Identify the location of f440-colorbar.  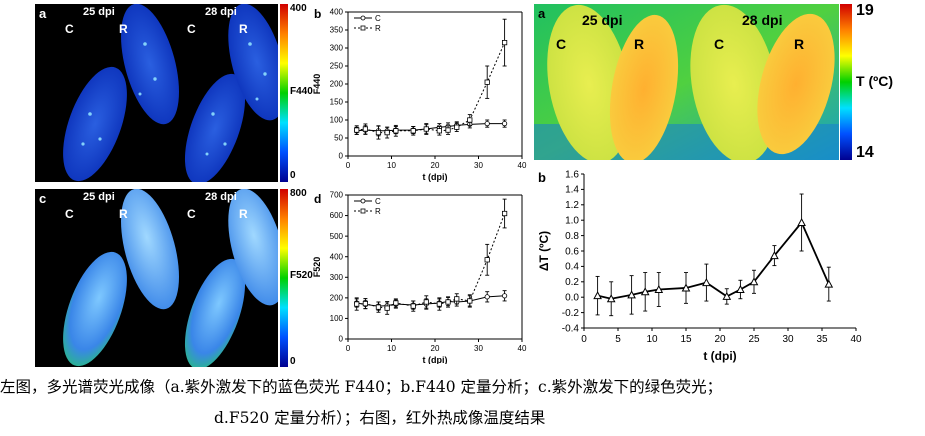
(284, 93).